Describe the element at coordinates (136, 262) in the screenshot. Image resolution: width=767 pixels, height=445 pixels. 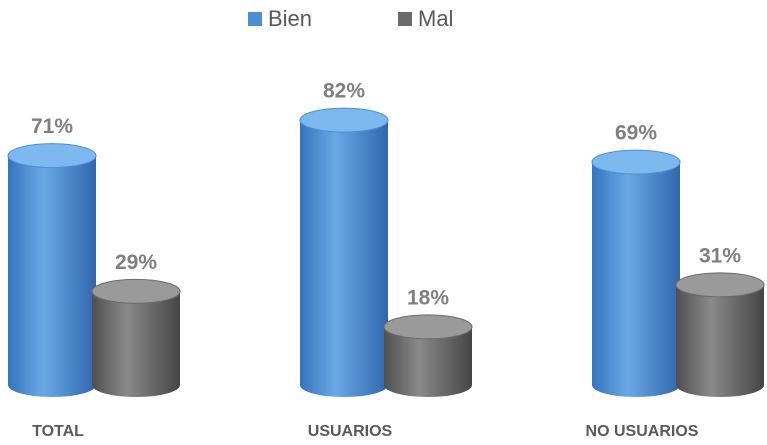
I see `data-label: 29%` at that location.